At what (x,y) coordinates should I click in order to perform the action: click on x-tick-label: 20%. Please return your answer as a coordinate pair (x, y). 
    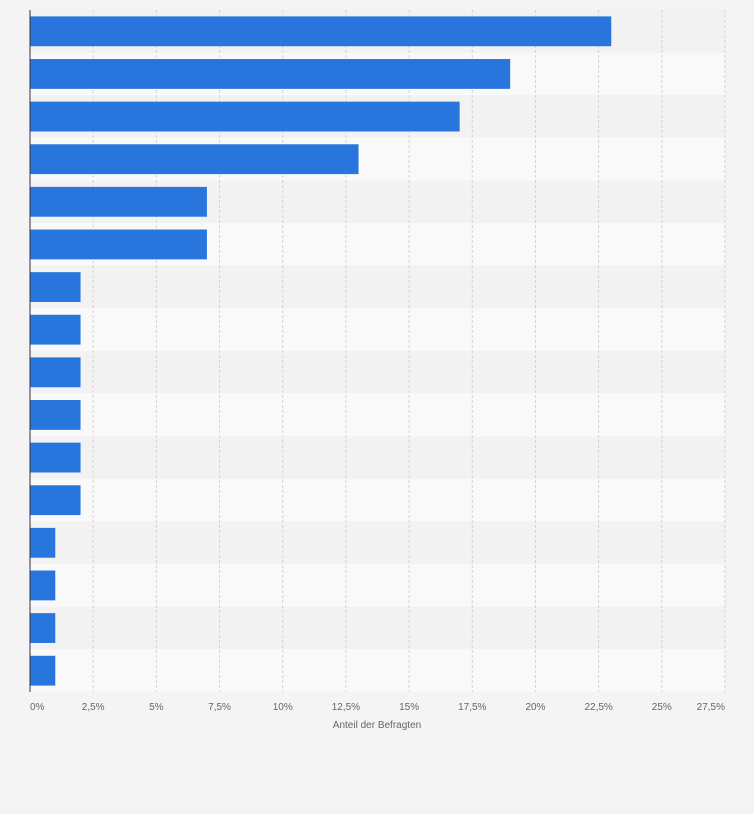
    Looking at the image, I should click on (535, 707).